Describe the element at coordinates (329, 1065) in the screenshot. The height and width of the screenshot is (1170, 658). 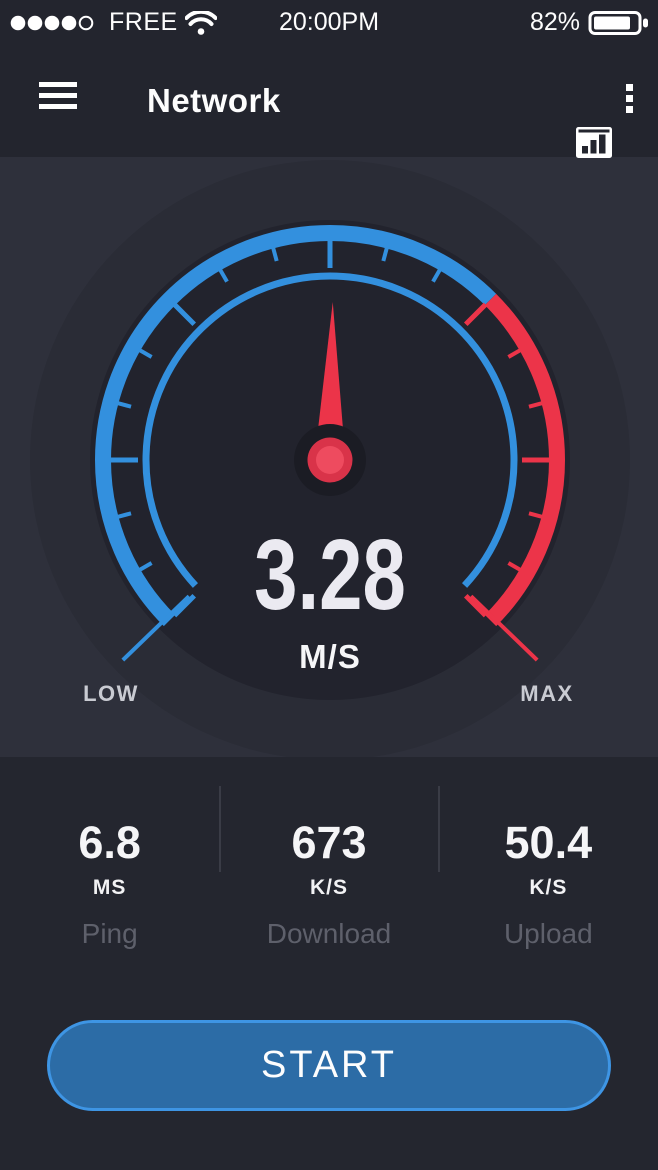
I see `start-button: START` at that location.